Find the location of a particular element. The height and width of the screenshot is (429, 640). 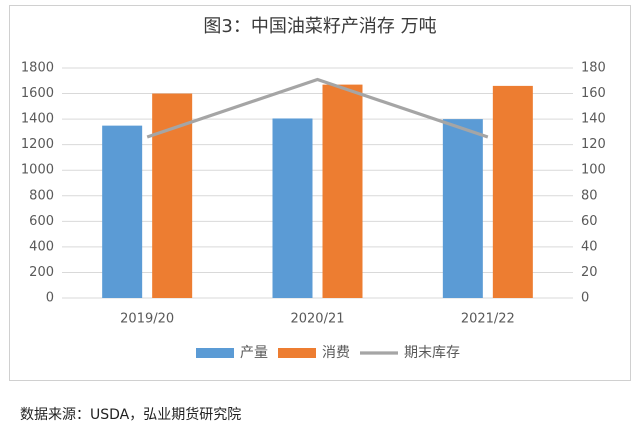

line-ending-stock is located at coordinates (317, 108).